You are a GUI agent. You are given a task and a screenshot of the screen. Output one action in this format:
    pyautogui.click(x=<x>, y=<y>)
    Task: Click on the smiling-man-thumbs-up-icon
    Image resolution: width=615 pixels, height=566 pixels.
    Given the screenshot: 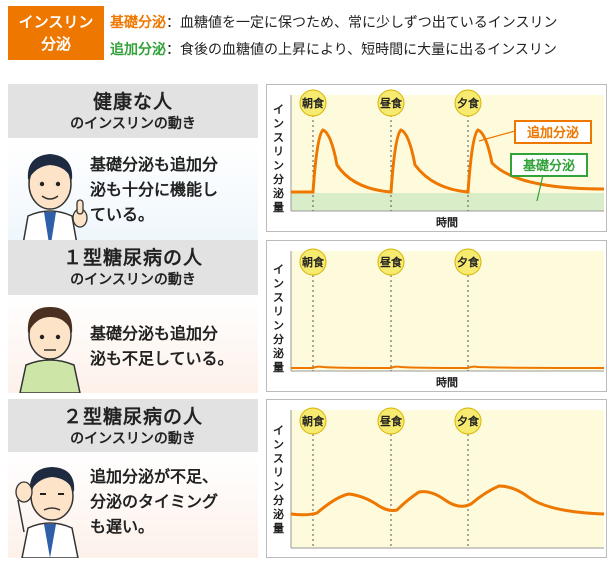 What is the action you would take?
    pyautogui.click(x=54, y=202)
    